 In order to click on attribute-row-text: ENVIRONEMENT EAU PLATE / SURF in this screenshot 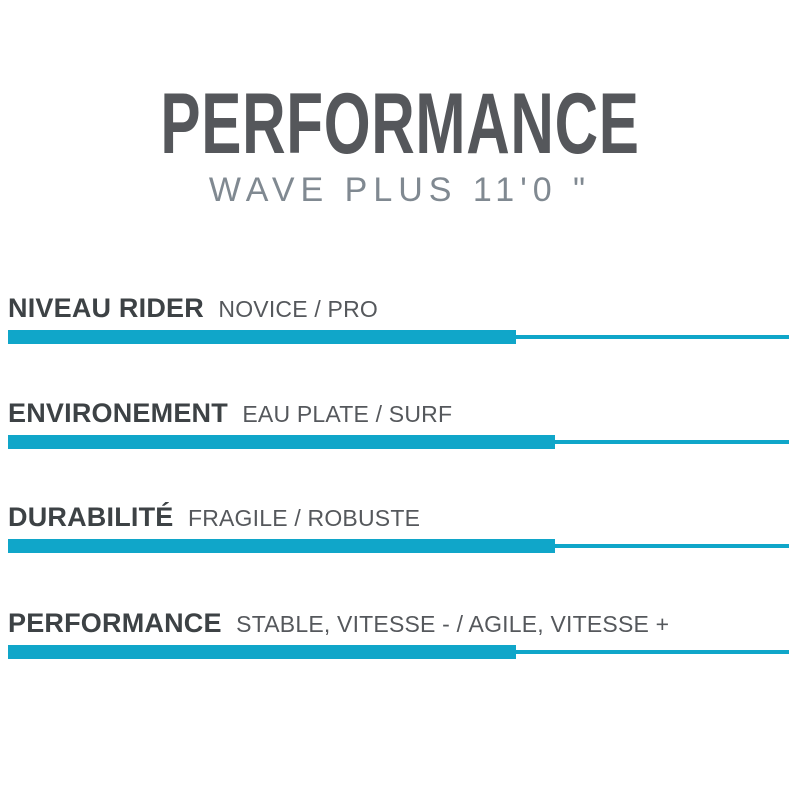, I will do `click(398, 413)`.